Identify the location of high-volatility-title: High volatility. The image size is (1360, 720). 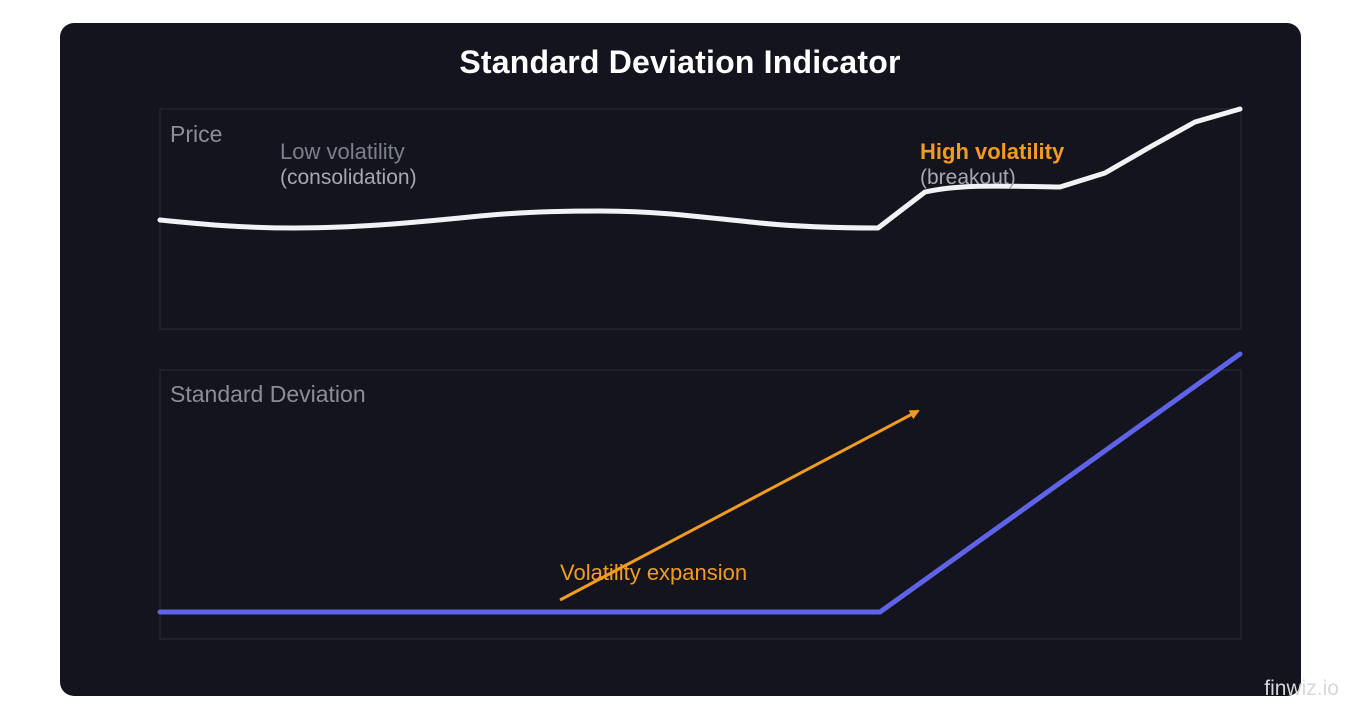
(992, 151).